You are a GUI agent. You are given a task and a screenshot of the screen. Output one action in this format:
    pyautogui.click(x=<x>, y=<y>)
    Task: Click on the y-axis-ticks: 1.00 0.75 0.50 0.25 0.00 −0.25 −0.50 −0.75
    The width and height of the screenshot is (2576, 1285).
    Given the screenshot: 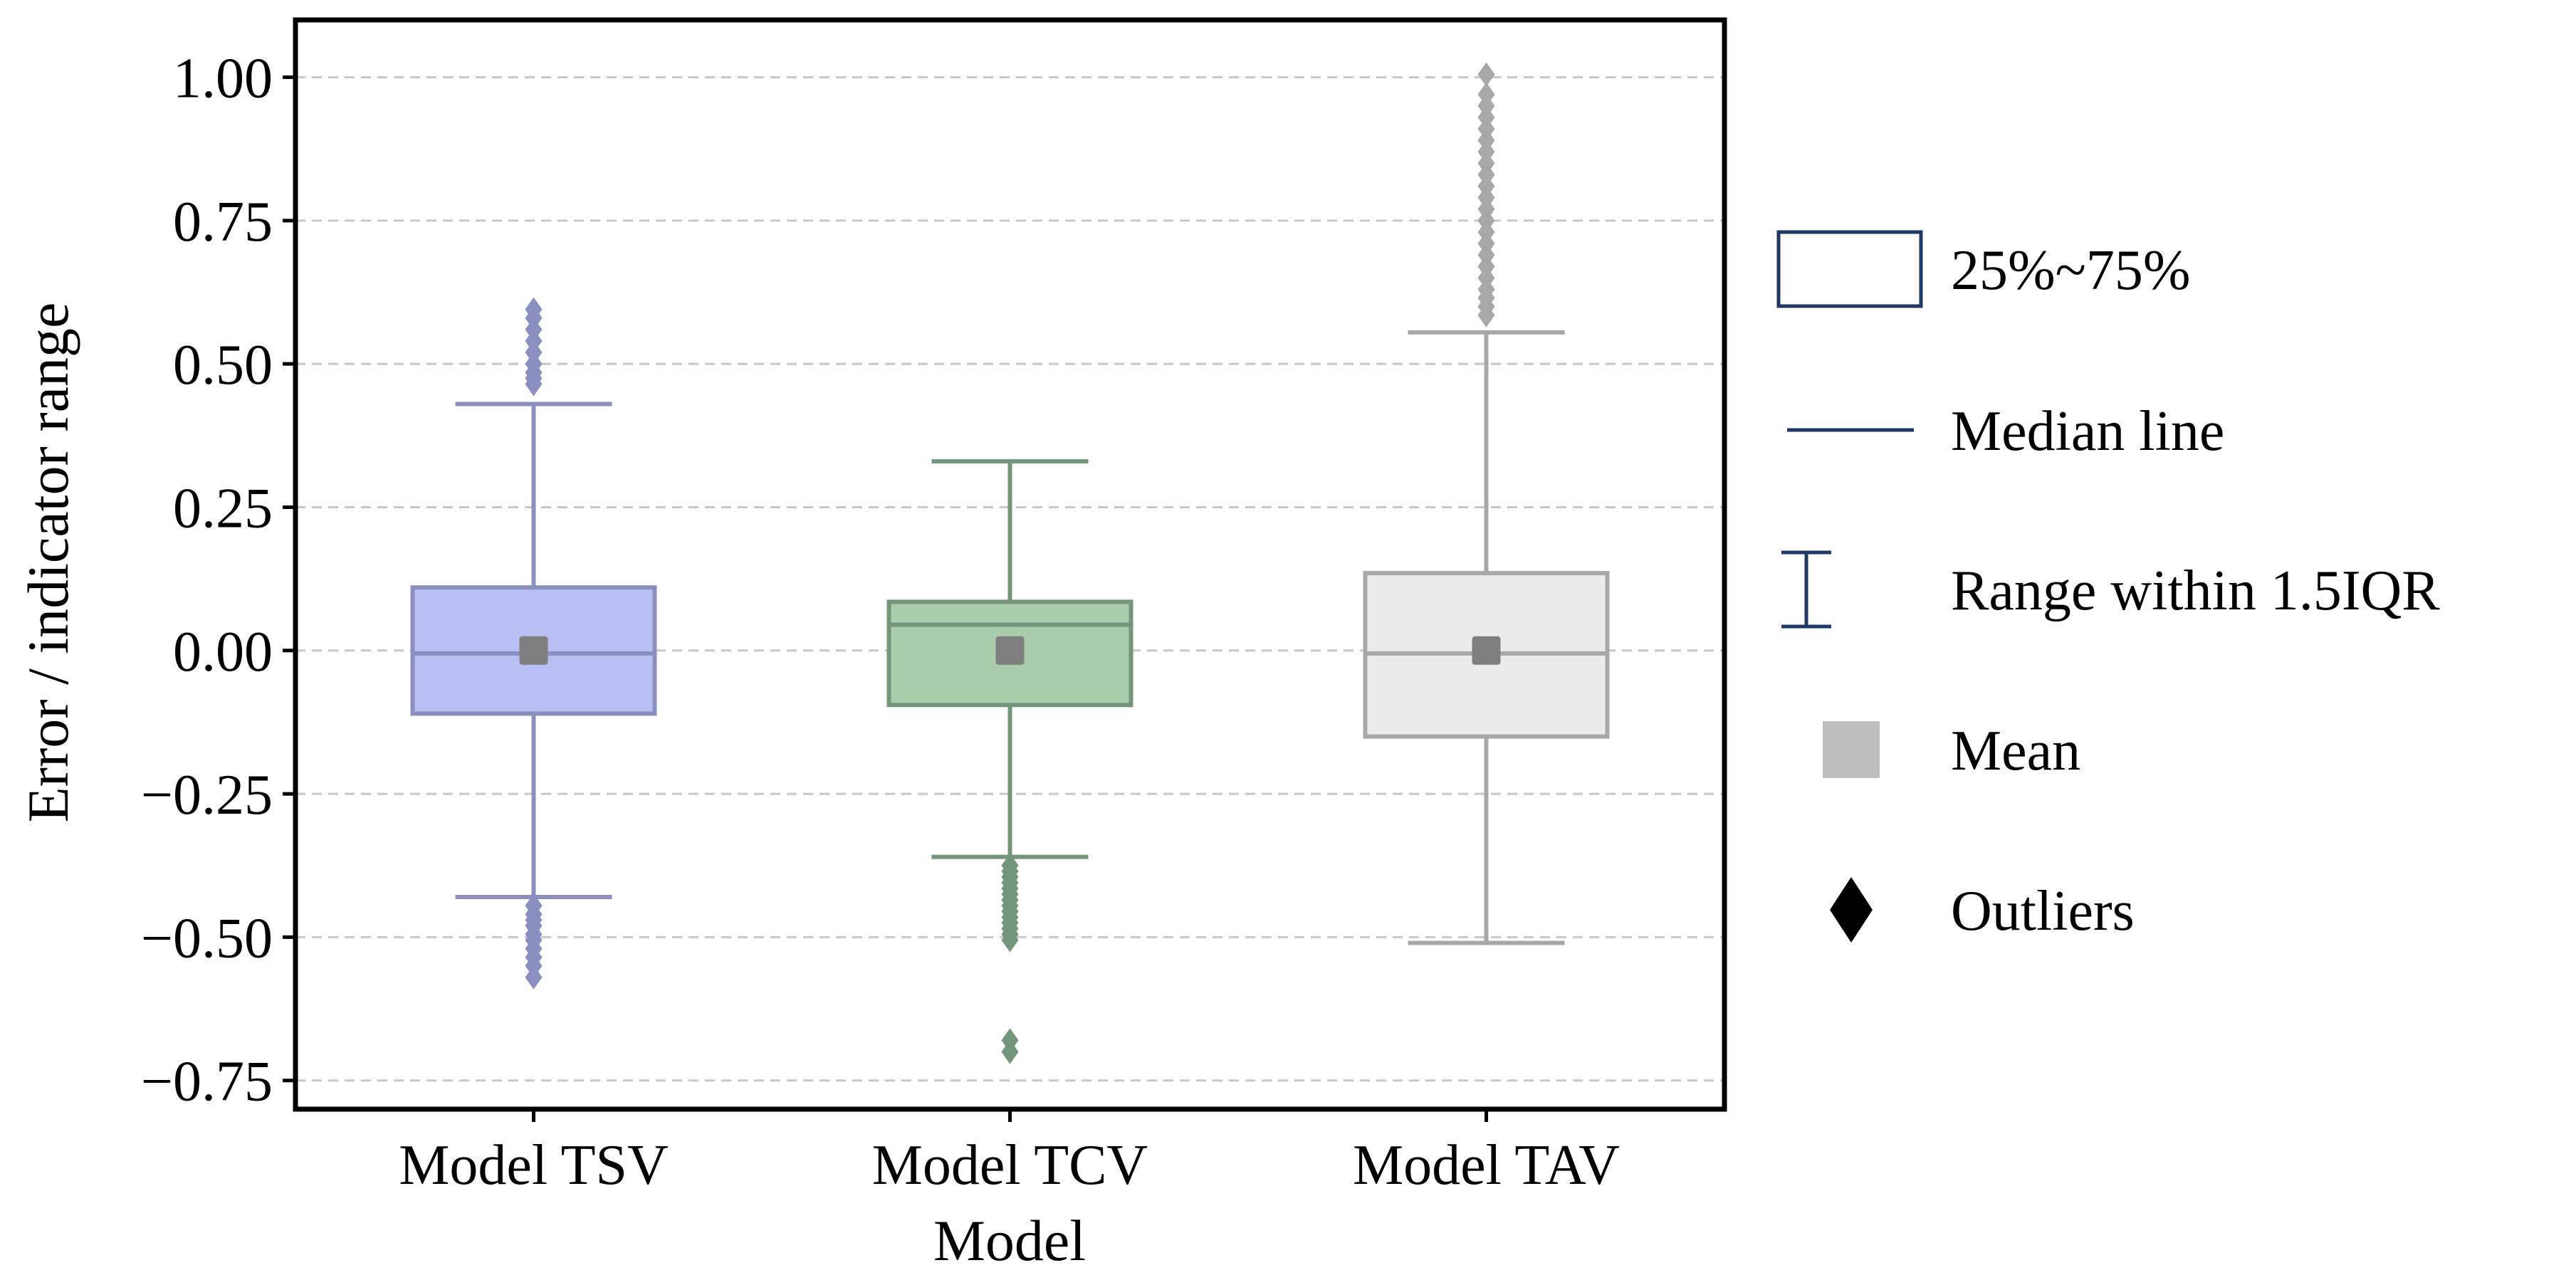 What is the action you would take?
    pyautogui.click(x=218, y=580)
    